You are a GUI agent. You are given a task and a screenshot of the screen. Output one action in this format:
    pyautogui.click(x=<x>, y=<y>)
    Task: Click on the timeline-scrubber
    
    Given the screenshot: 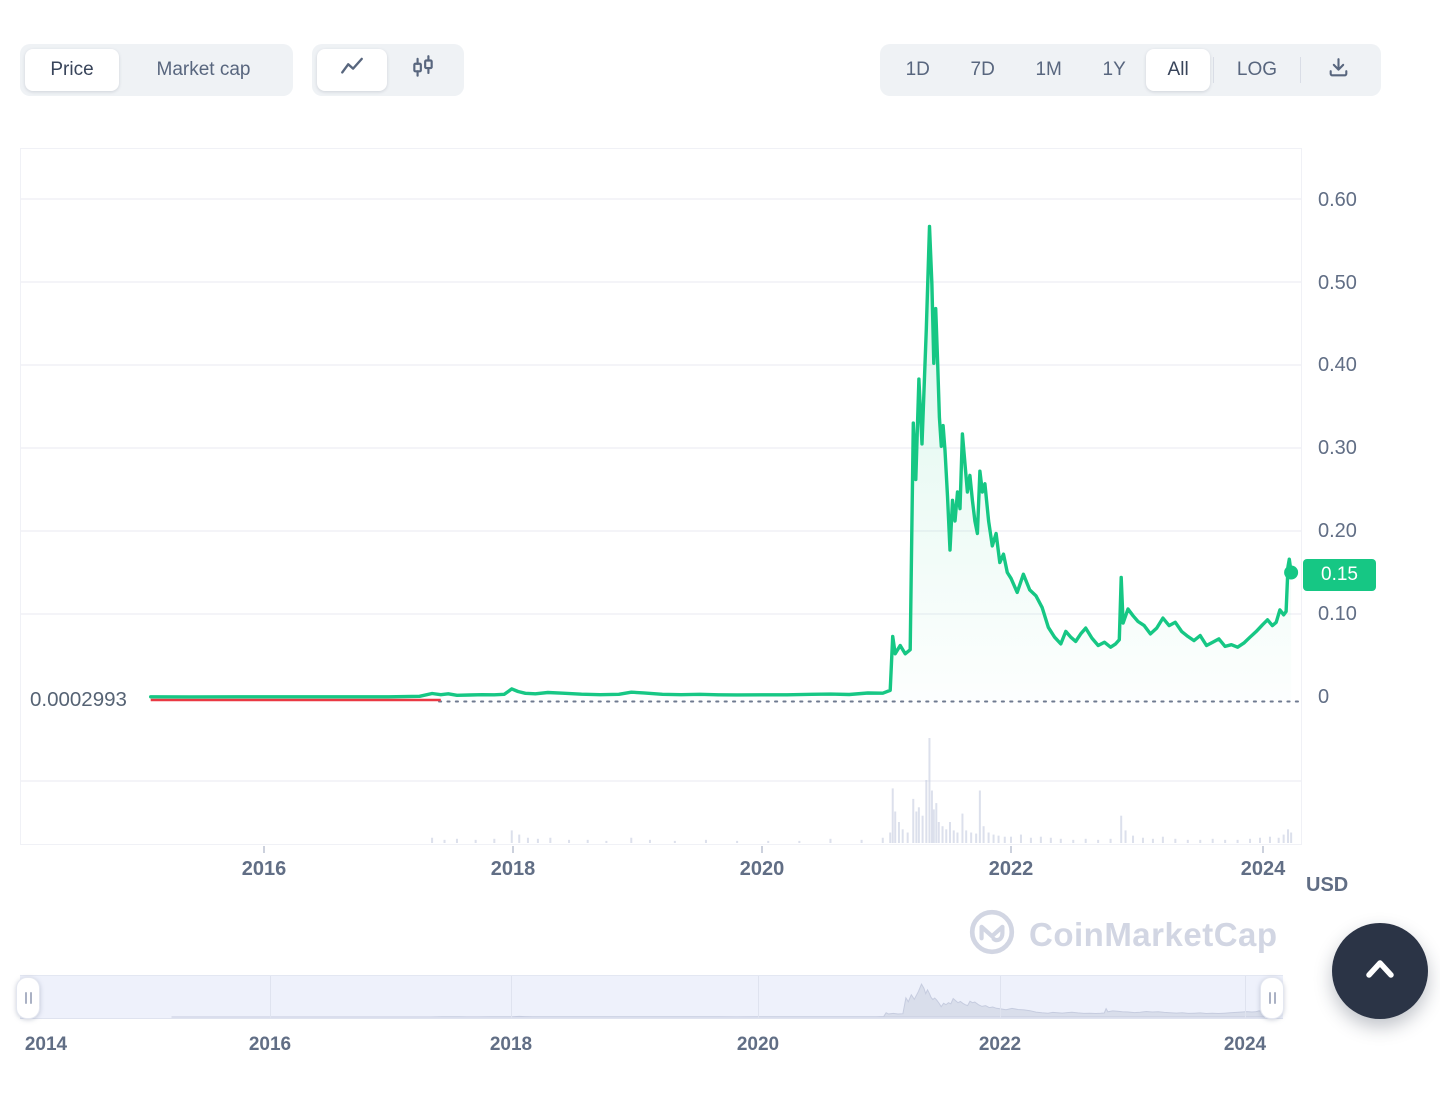 What is the action you would take?
    pyautogui.click(x=650, y=997)
    